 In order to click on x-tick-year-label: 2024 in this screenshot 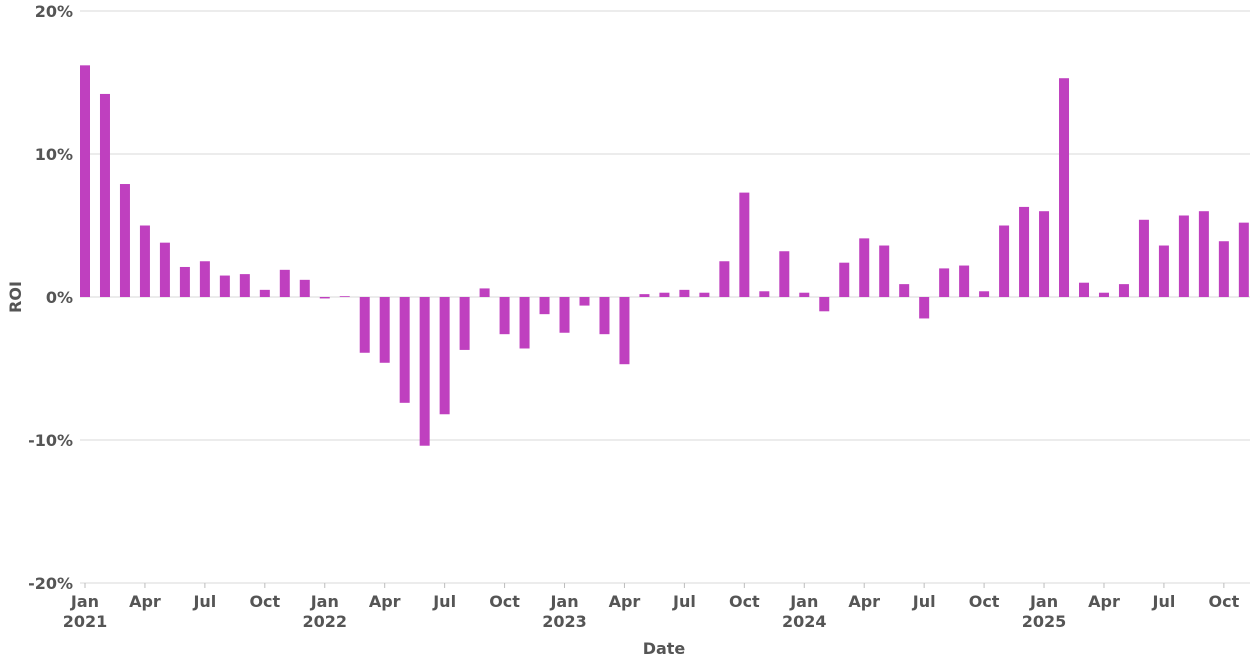, I will do `click(804, 621)`.